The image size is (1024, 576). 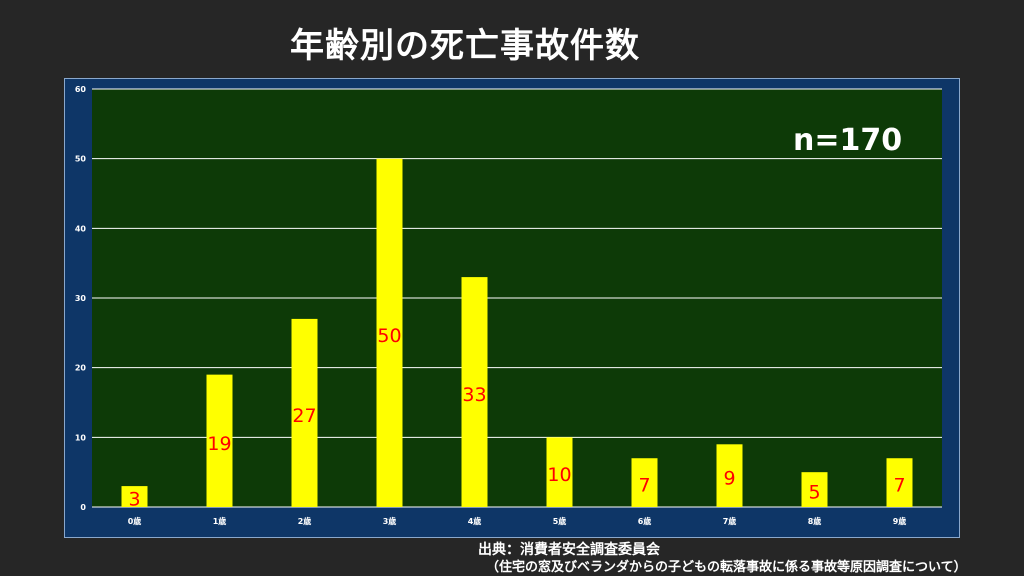 What do you see at coordinates (83, 507) in the screenshot?
I see `y-tick-label: 0` at bounding box center [83, 507].